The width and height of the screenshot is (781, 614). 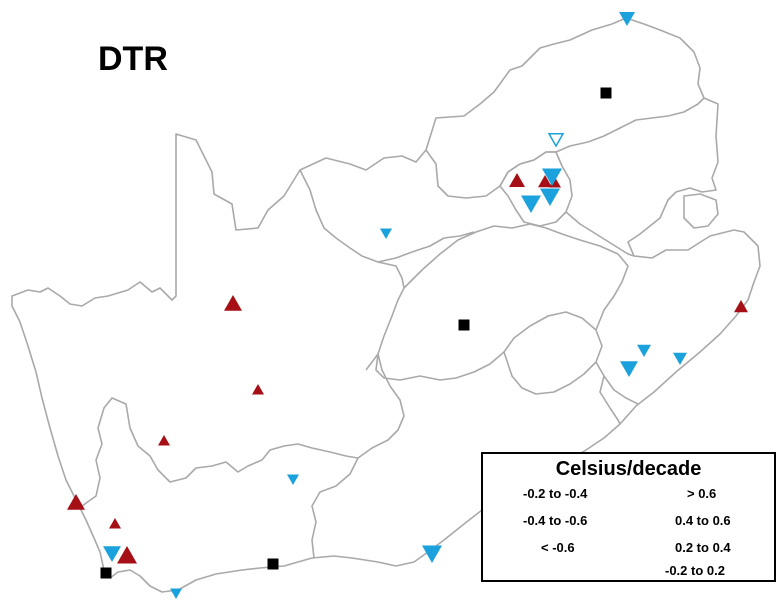 I want to click on legend-label-decrease-small: -0.2 to -0.4, so click(x=555, y=493).